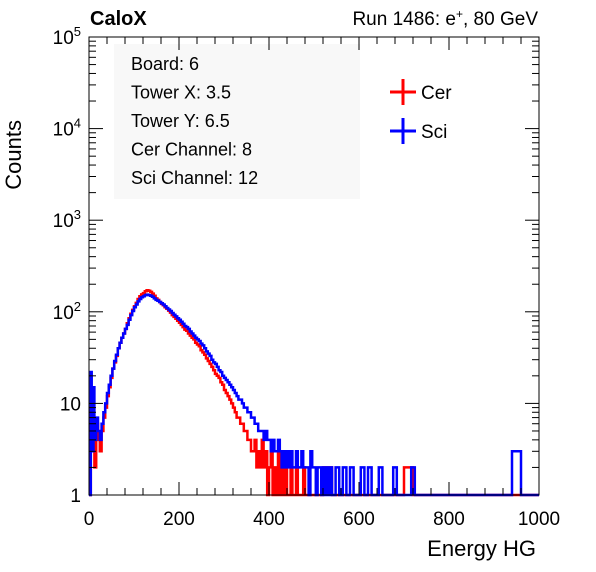 The width and height of the screenshot is (596, 572). Describe the element at coordinates (67, 36) in the screenshot. I see `y-tick-label: 10⁵` at that location.